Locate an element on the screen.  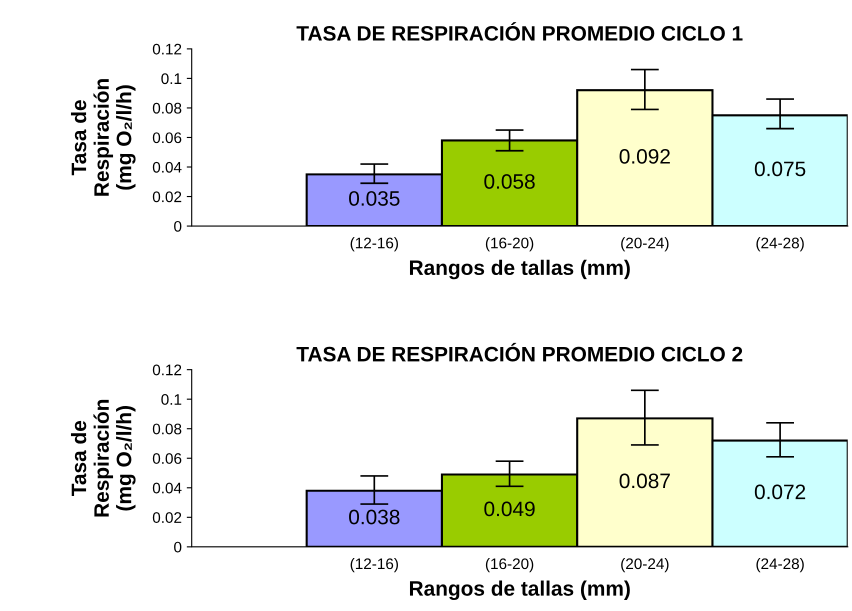
chart-title: TASA DE RESPIRACIÓN PROMEDIO CICLO 2 is located at coordinates (519, 352).